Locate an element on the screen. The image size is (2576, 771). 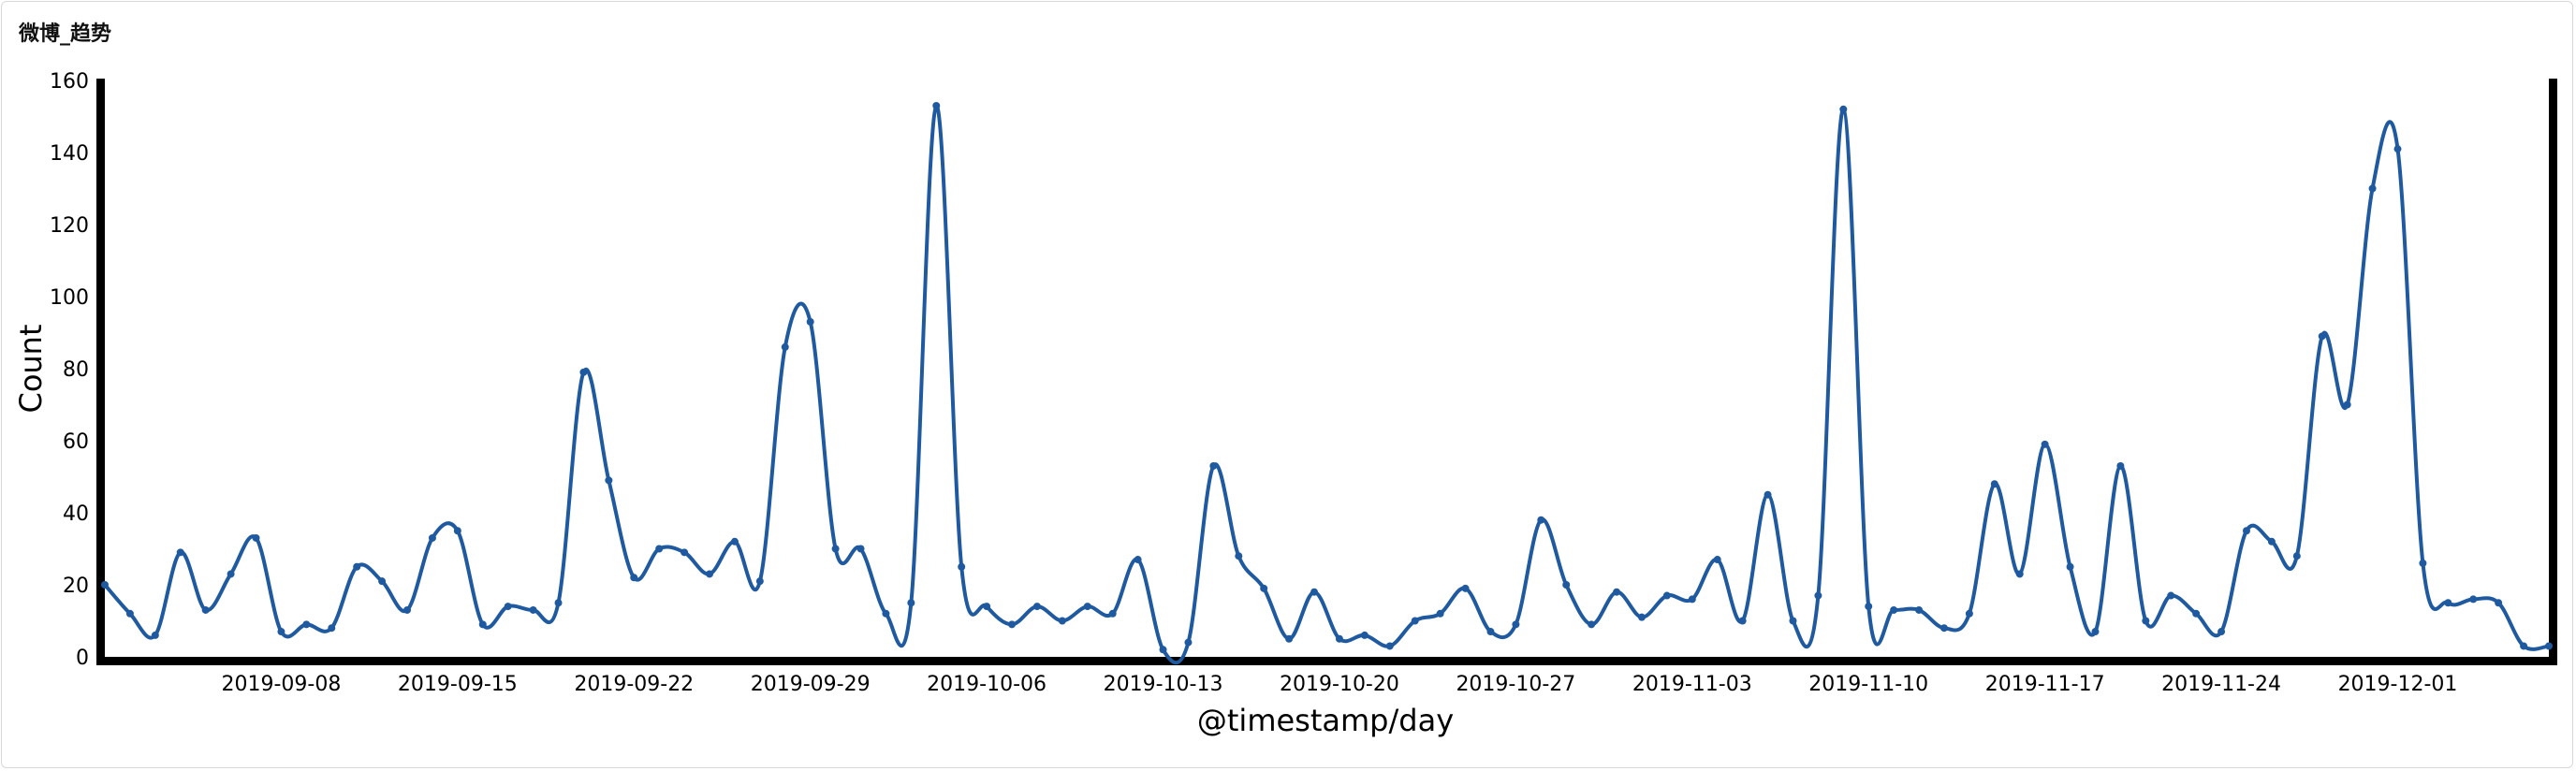
x-tick-label: 2019-10-27 is located at coordinates (1515, 684).